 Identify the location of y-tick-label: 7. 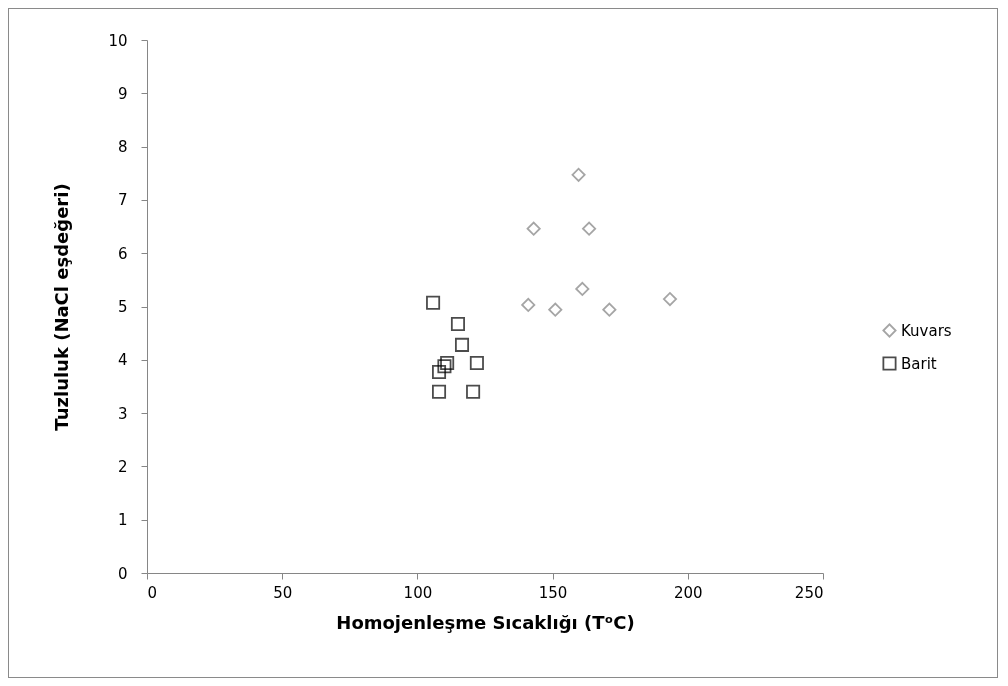
(122, 200).